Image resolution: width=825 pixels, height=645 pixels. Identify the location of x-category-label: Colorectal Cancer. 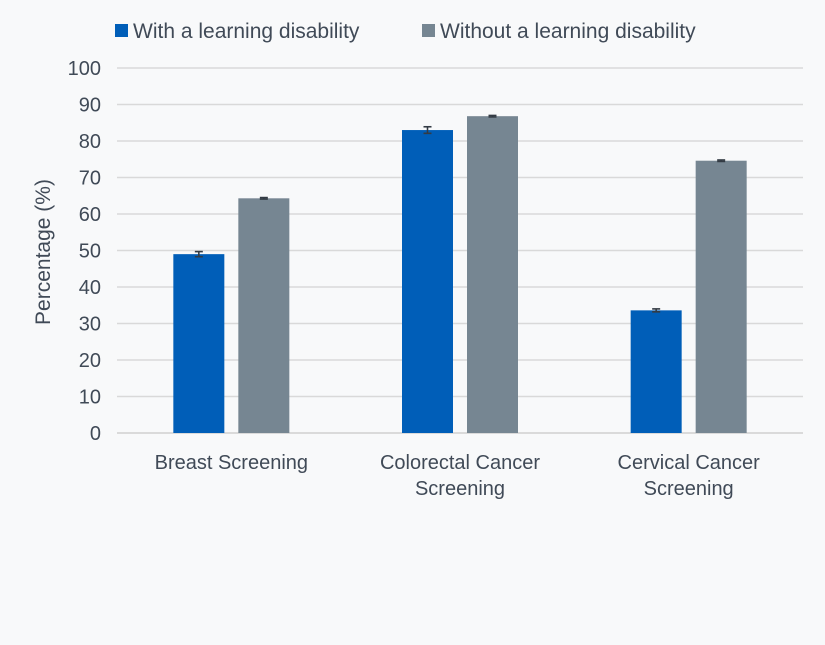
(460, 463).